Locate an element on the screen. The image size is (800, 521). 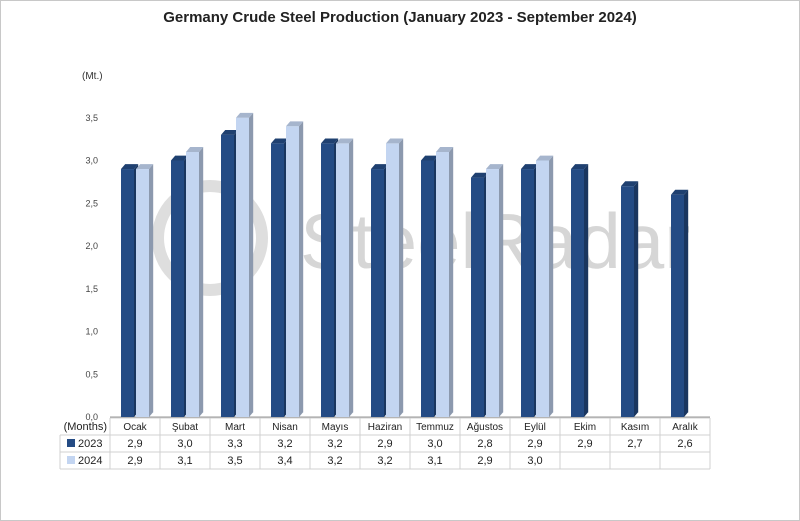
category-label: Ağustos is located at coordinates (485, 427).